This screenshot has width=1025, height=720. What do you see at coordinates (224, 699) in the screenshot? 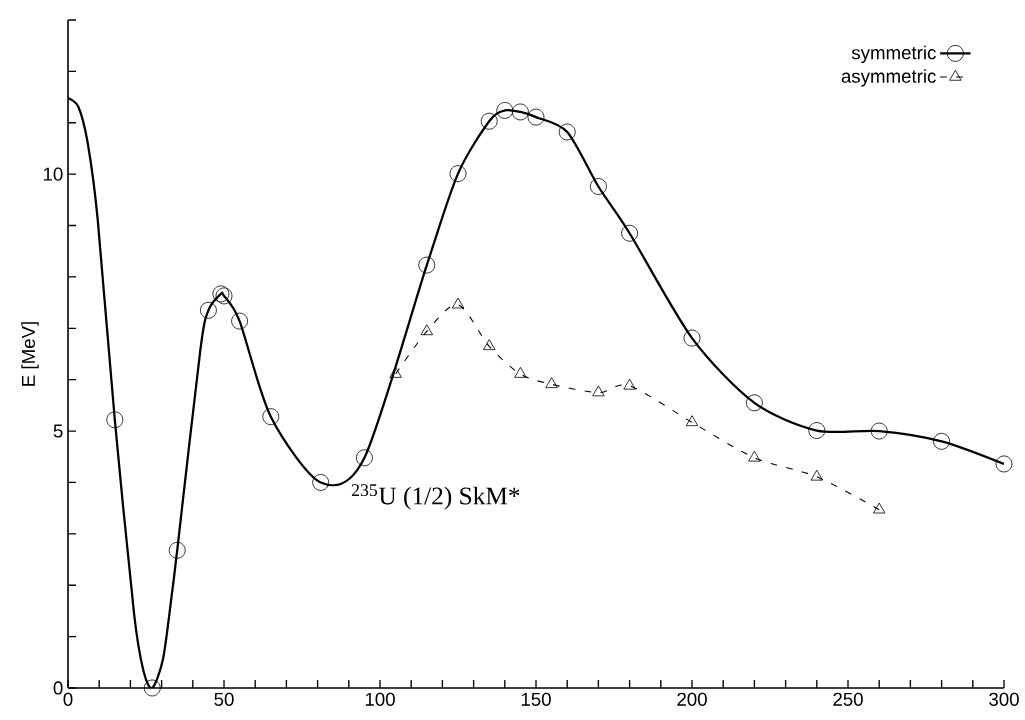
I see `x-tick-label: 50` at bounding box center [224, 699].